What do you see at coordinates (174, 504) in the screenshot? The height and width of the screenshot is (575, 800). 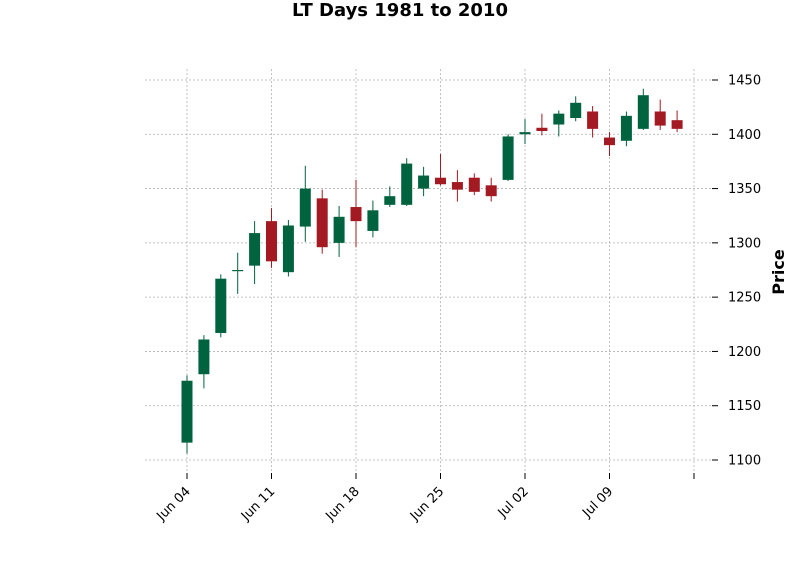 I see `x-tick-label: Jun 04` at bounding box center [174, 504].